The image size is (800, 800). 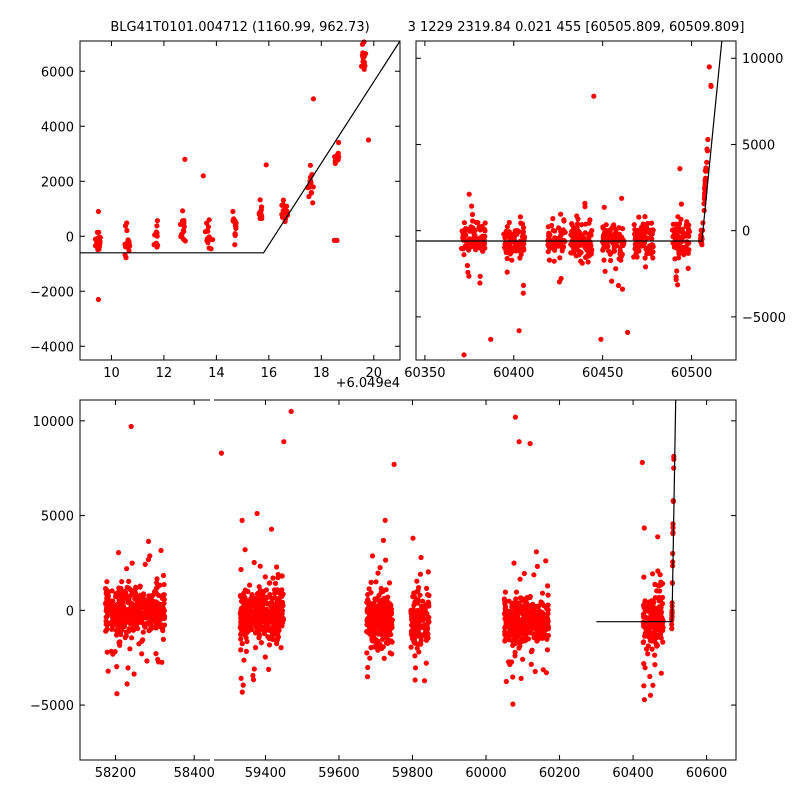 What do you see at coordinates (424, 373) in the screenshot?
I see `x-tick-label: 60350` at bounding box center [424, 373].